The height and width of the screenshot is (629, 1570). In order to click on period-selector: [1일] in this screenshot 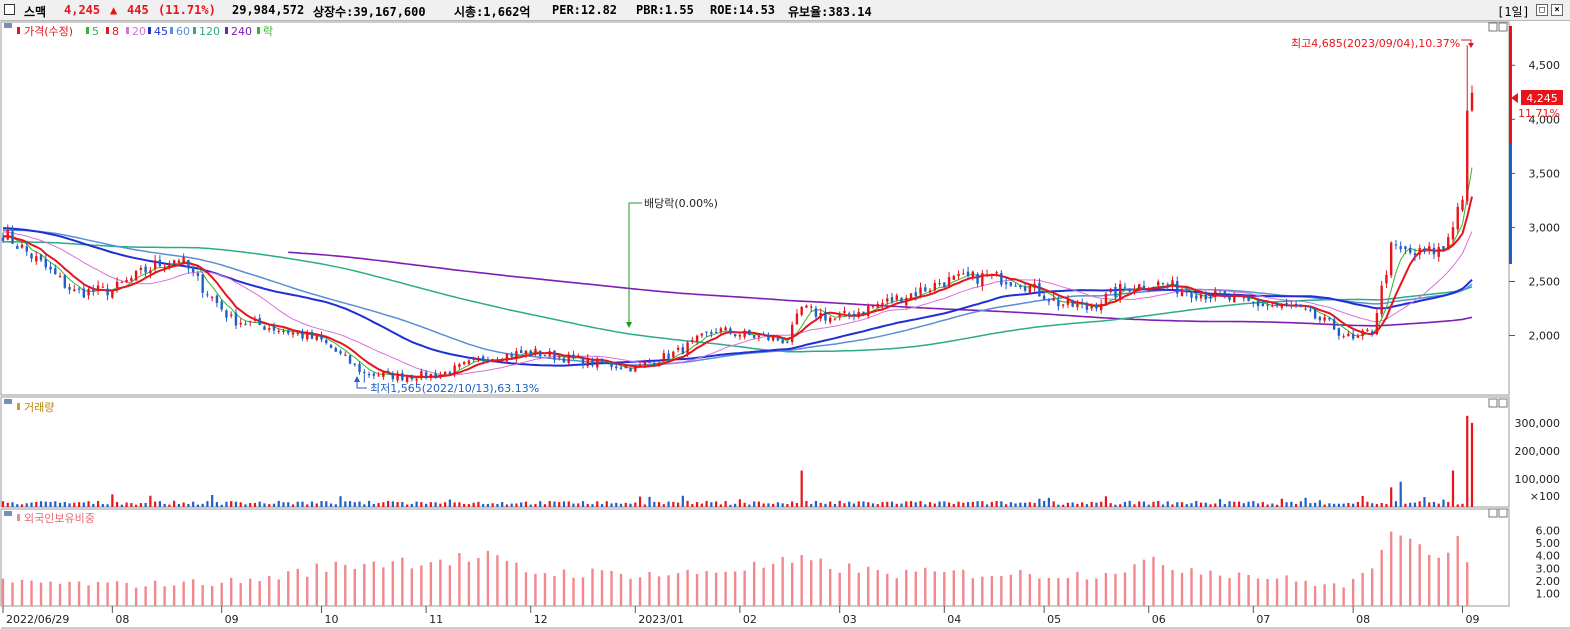, I will do `click(1513, 12)`.